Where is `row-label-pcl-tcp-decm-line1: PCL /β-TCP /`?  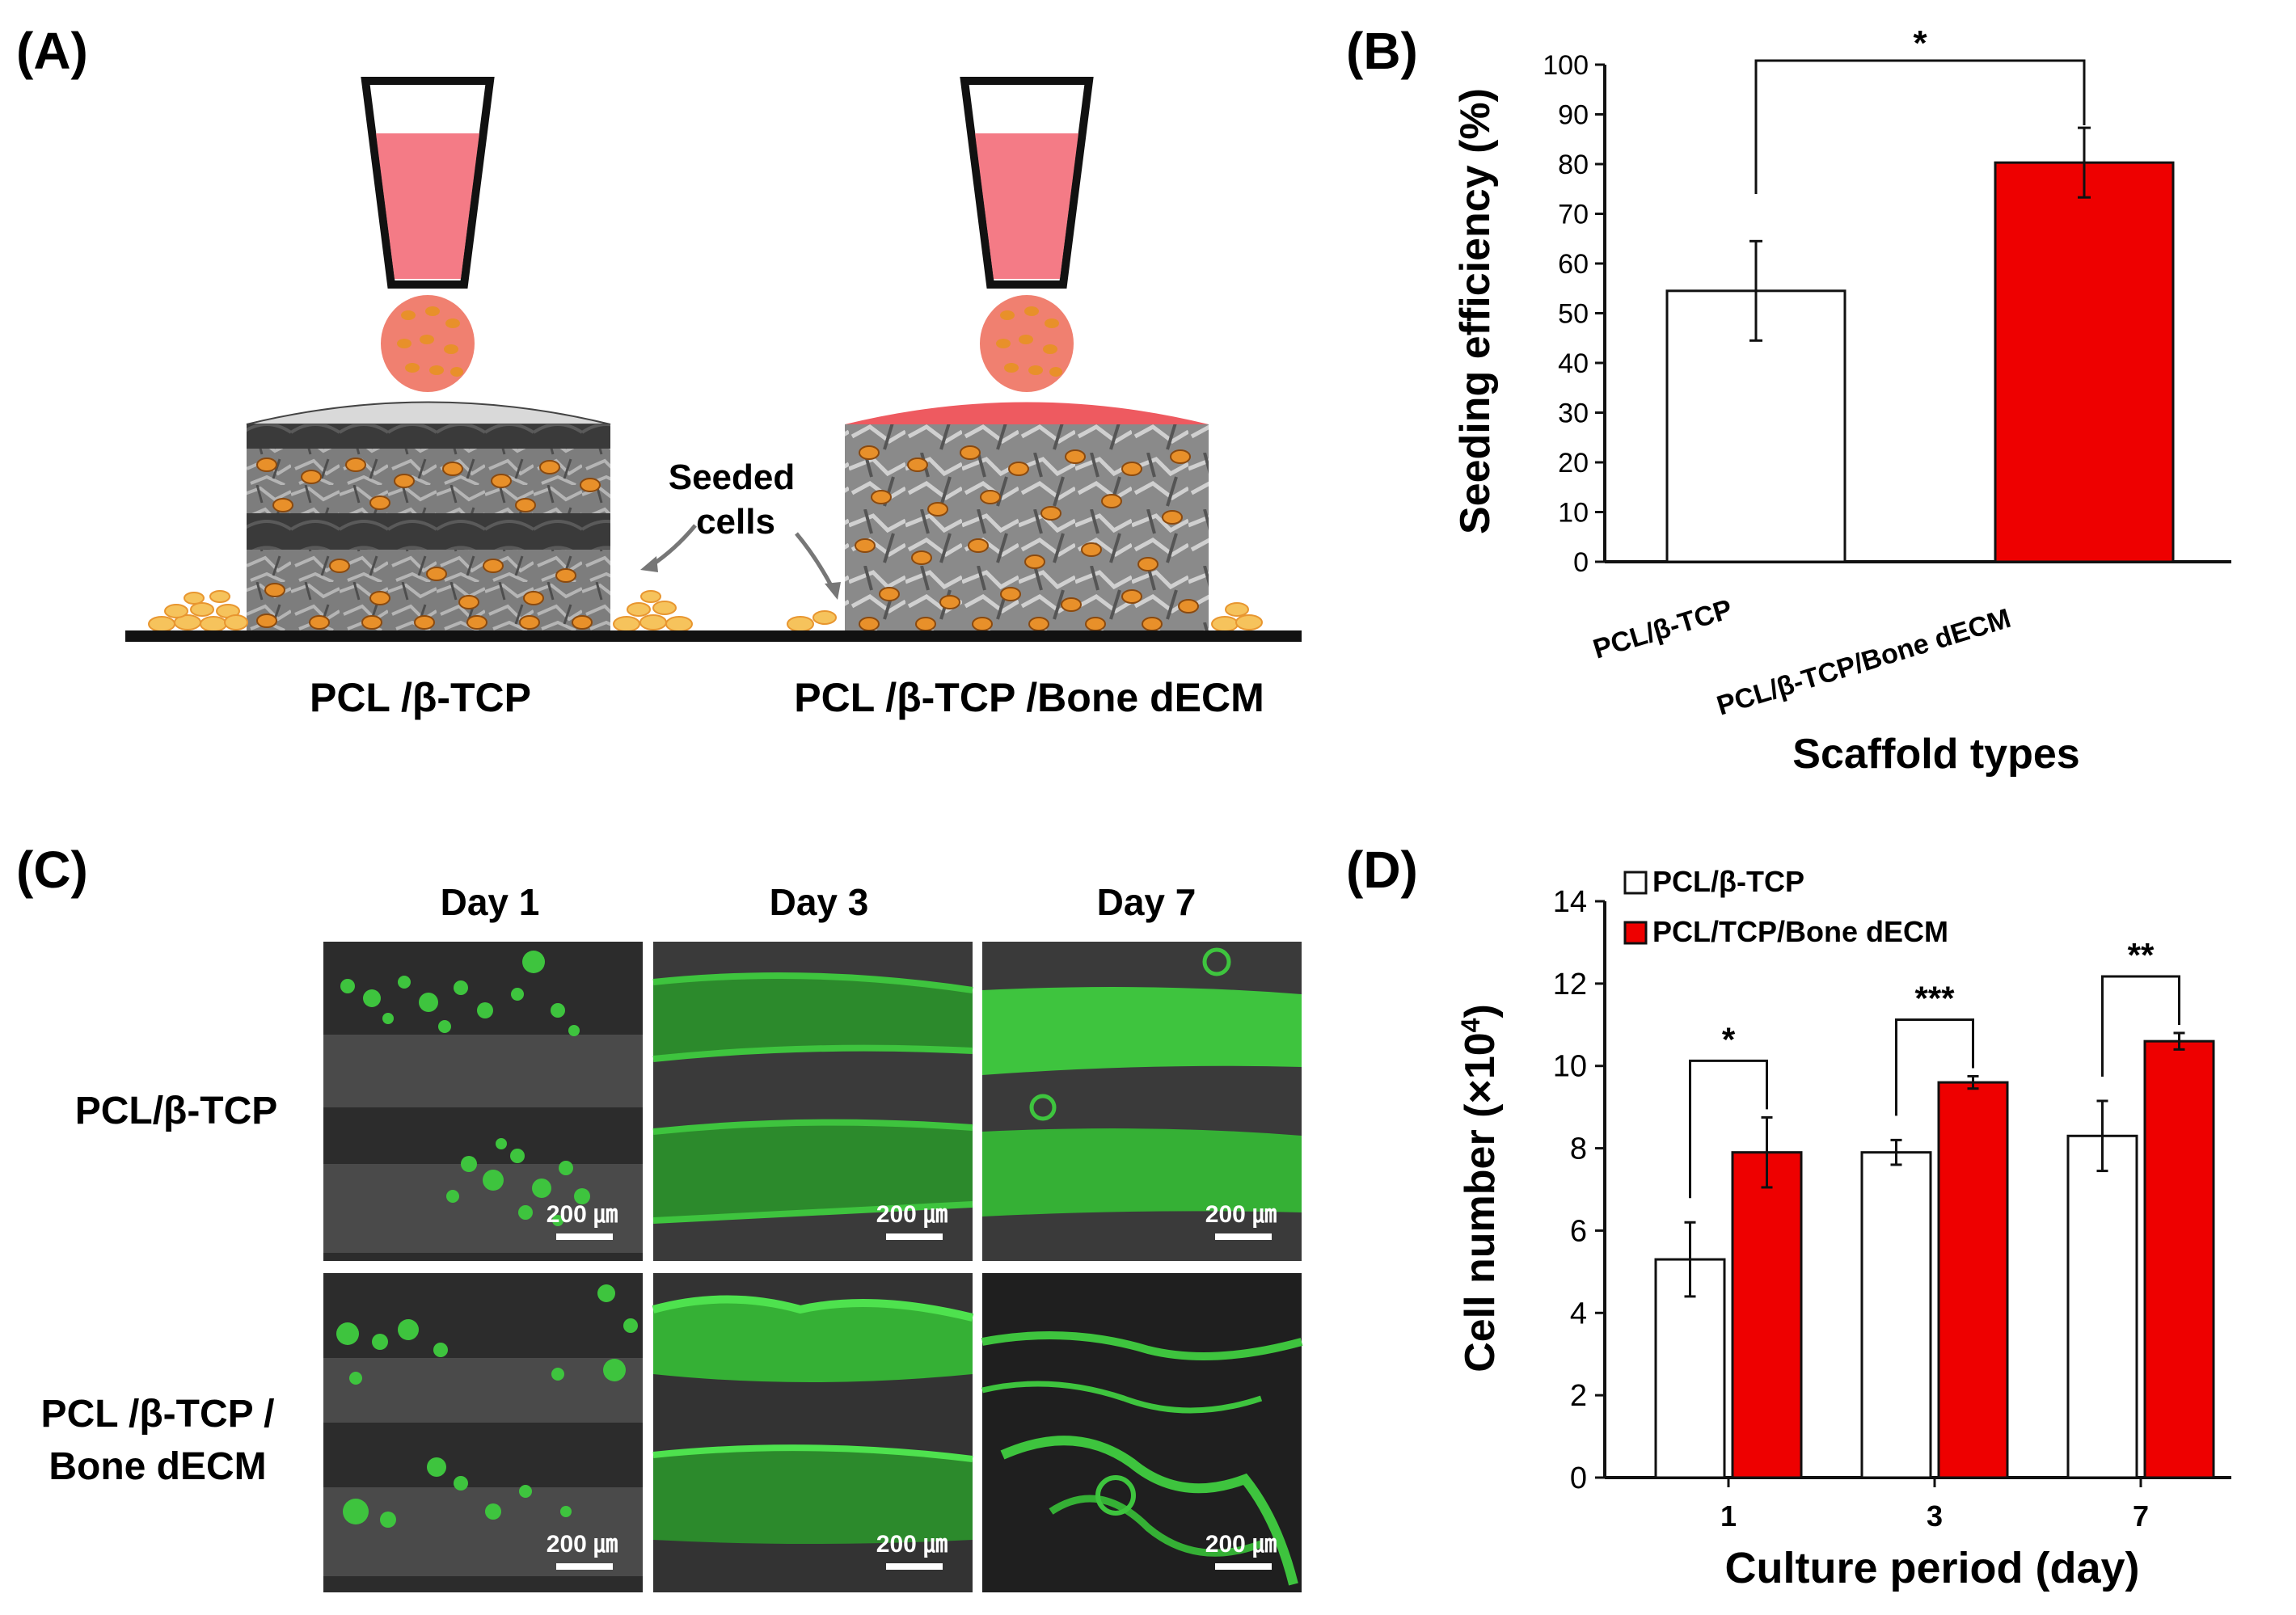 row-label-pcl-tcp-decm-line1: PCL /β-TCP / is located at coordinates (158, 1414).